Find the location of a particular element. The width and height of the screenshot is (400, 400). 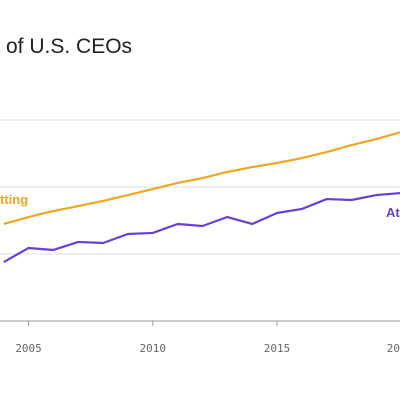

x-tick-label: 20 is located at coordinates (393, 348).